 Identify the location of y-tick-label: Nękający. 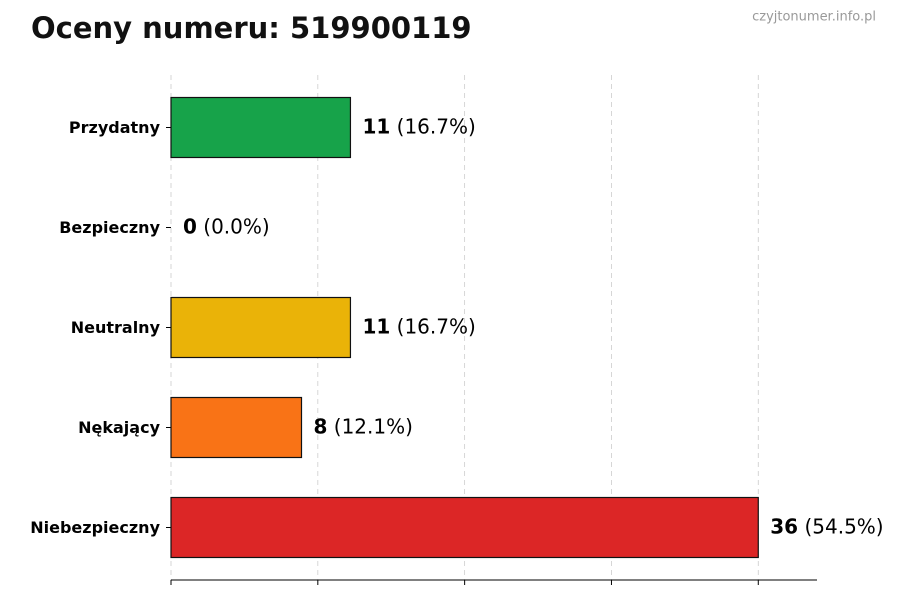
(119, 427).